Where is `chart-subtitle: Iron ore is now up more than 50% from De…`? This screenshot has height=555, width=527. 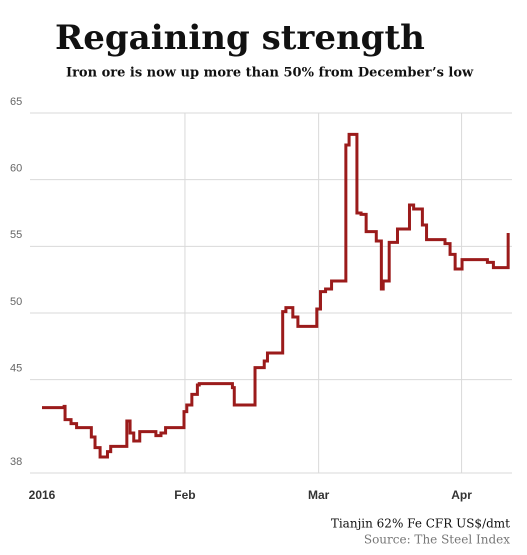
chart-subtitle: Iron ore is now up more than 50% from De… is located at coordinates (270, 73).